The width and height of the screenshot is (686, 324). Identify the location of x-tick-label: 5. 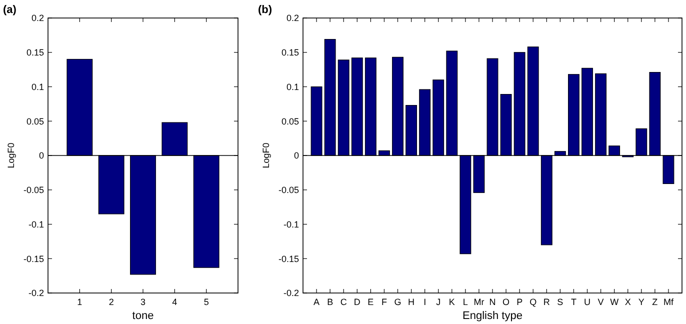
(206, 302).